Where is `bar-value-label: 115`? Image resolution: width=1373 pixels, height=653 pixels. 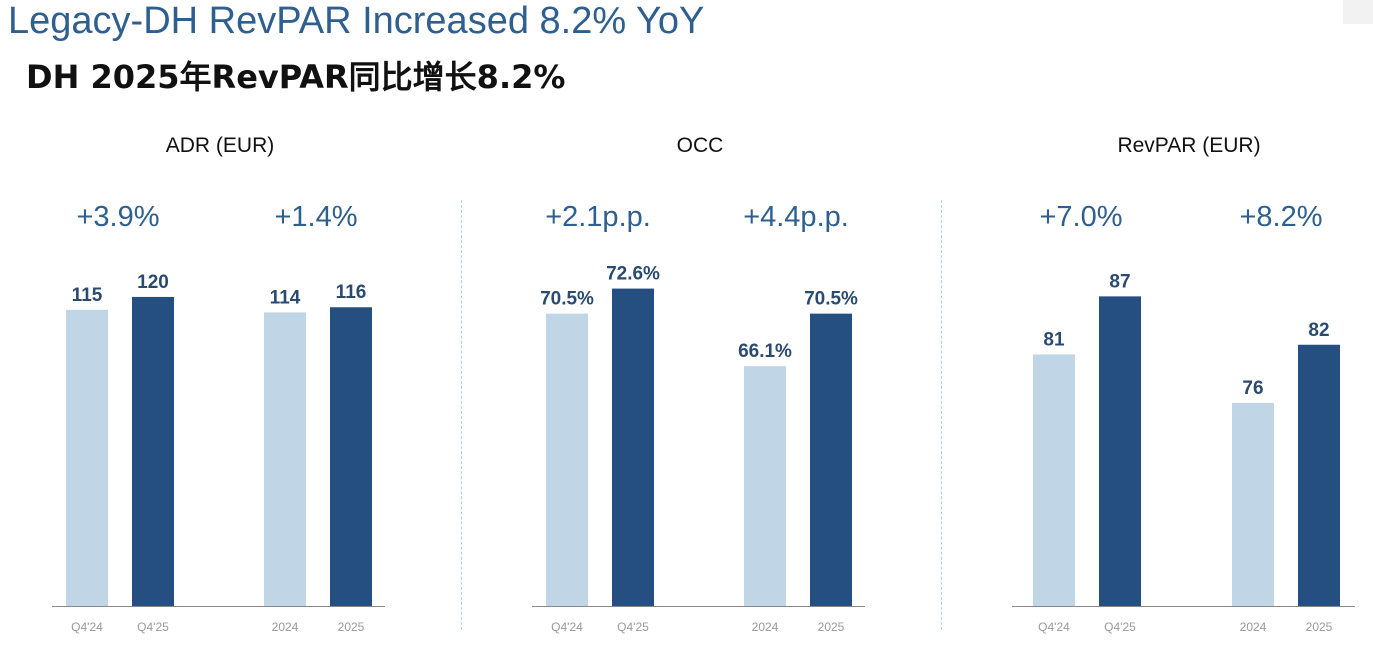 bar-value-label: 115 is located at coordinates (87, 295).